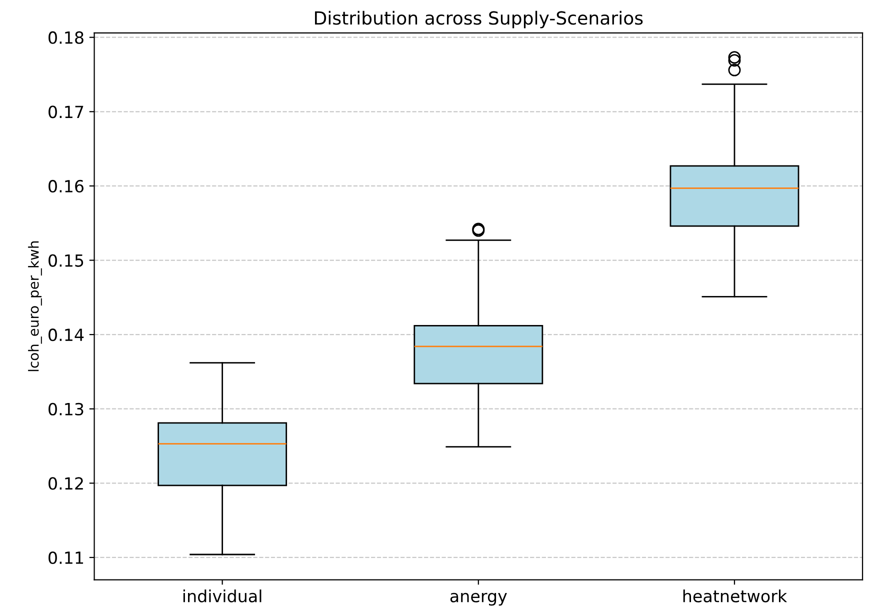  I want to click on chart-title: Distribution across Supply-Scenarios, so click(479, 19).